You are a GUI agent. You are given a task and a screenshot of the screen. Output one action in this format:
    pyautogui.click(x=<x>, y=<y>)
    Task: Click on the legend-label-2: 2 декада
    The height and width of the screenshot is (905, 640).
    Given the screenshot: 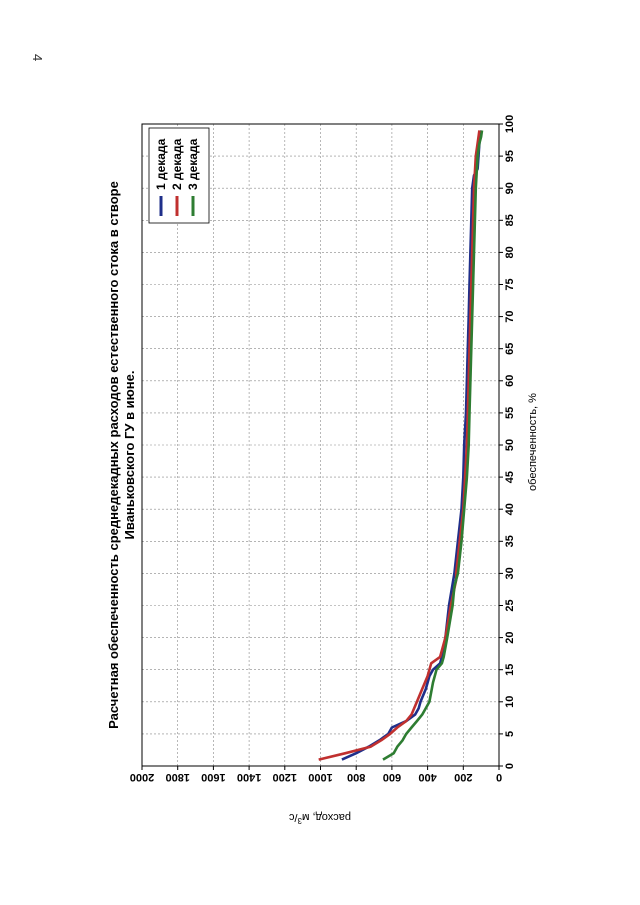 What is the action you would take?
    pyautogui.click(x=177, y=164)
    